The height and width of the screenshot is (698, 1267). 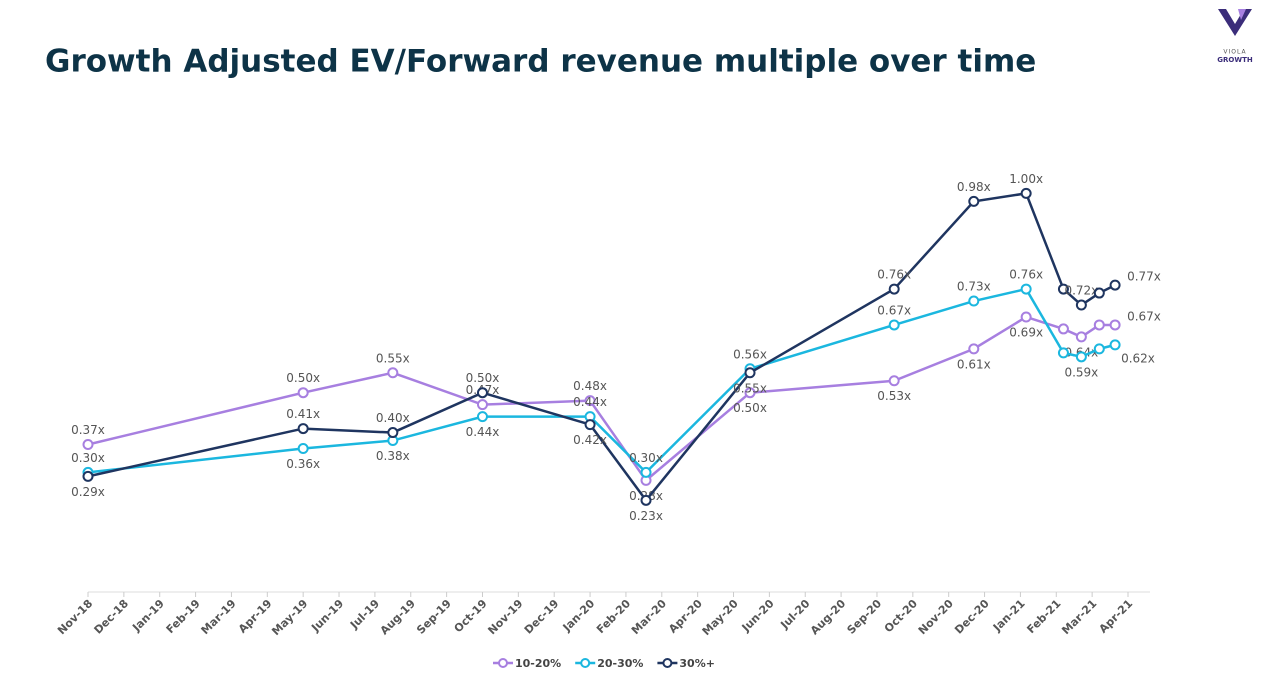 What do you see at coordinates (364, 614) in the screenshot?
I see `x-tick-label: Jul-19` at bounding box center [364, 614].